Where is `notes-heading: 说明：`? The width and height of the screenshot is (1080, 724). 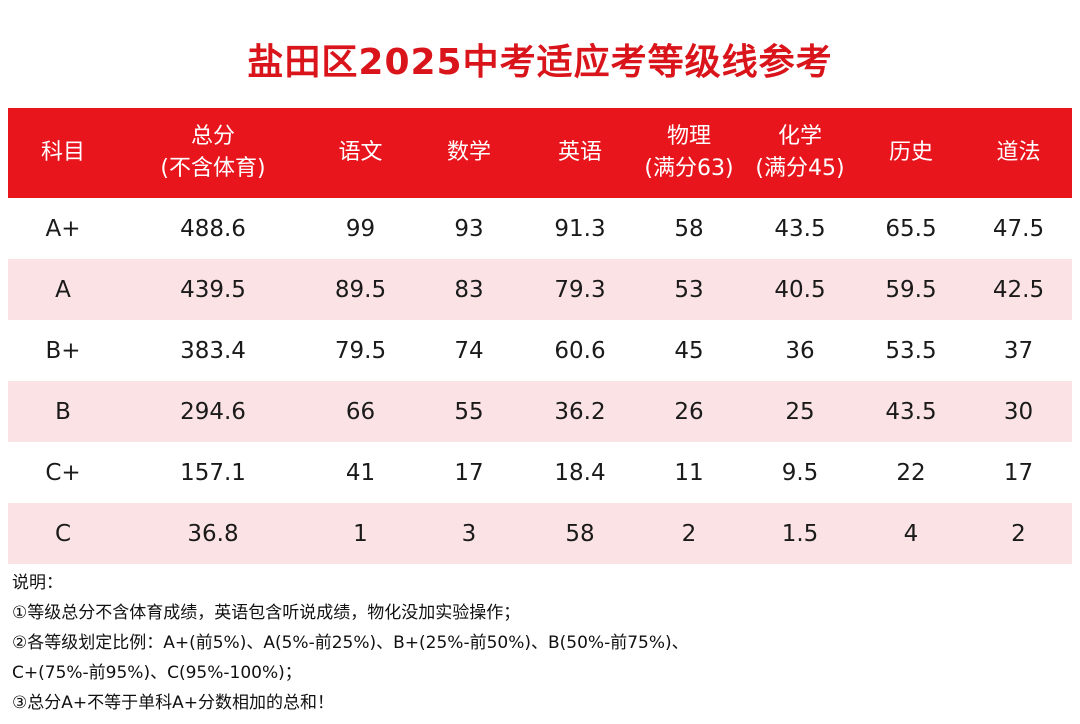
notes-heading: 说明： is located at coordinates (37, 583).